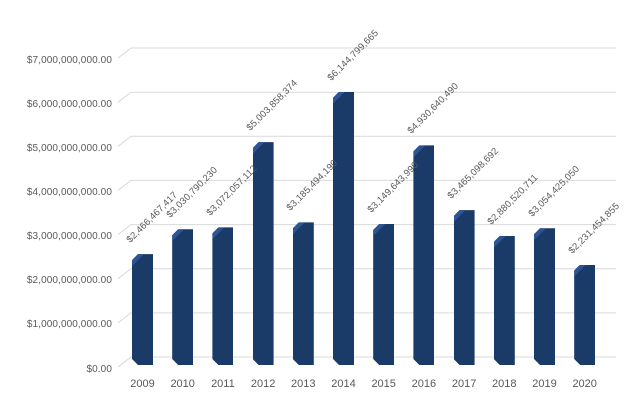 Image resolution: width=625 pixels, height=402 pixels. I want to click on x-axis-label-2017: 2017, so click(464, 384).